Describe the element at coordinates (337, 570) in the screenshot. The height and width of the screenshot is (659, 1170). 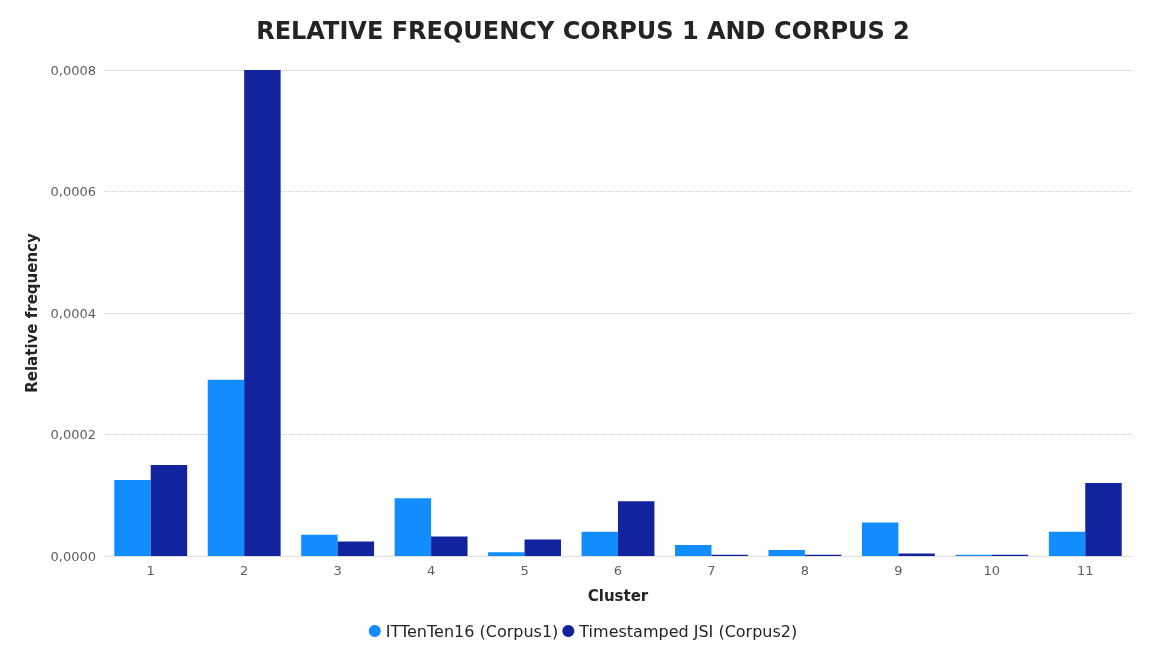
I see `x-tick-label: 3` at that location.